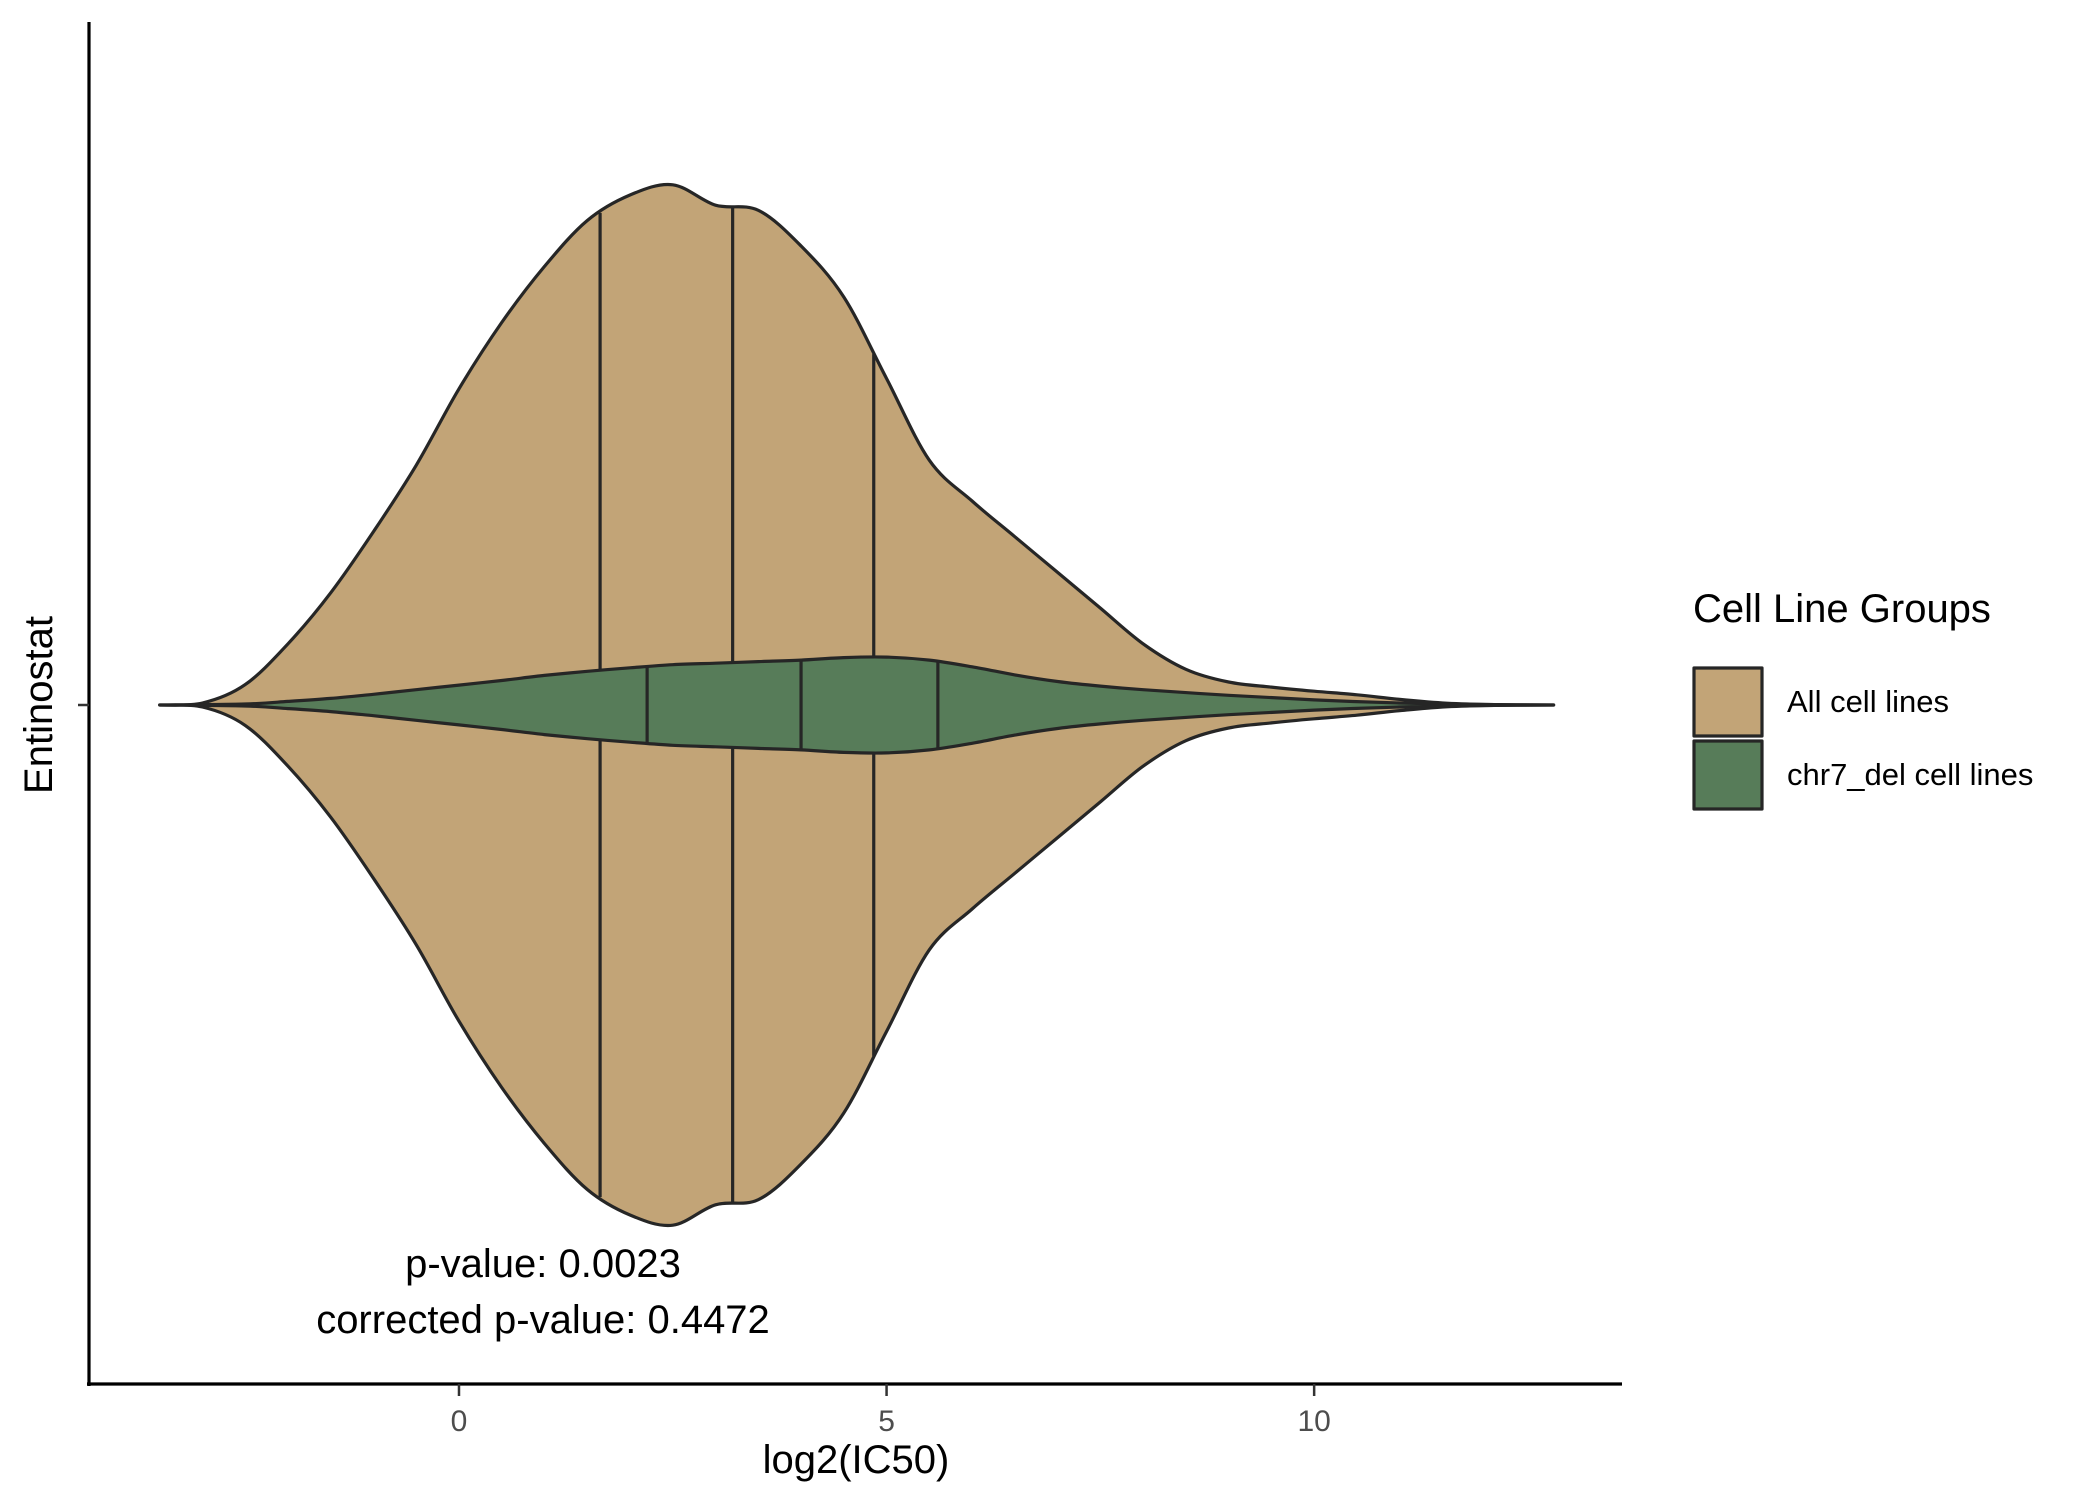 The height and width of the screenshot is (1499, 2099). Describe the element at coordinates (84, 704) in the screenshot. I see `y-axis` at that location.